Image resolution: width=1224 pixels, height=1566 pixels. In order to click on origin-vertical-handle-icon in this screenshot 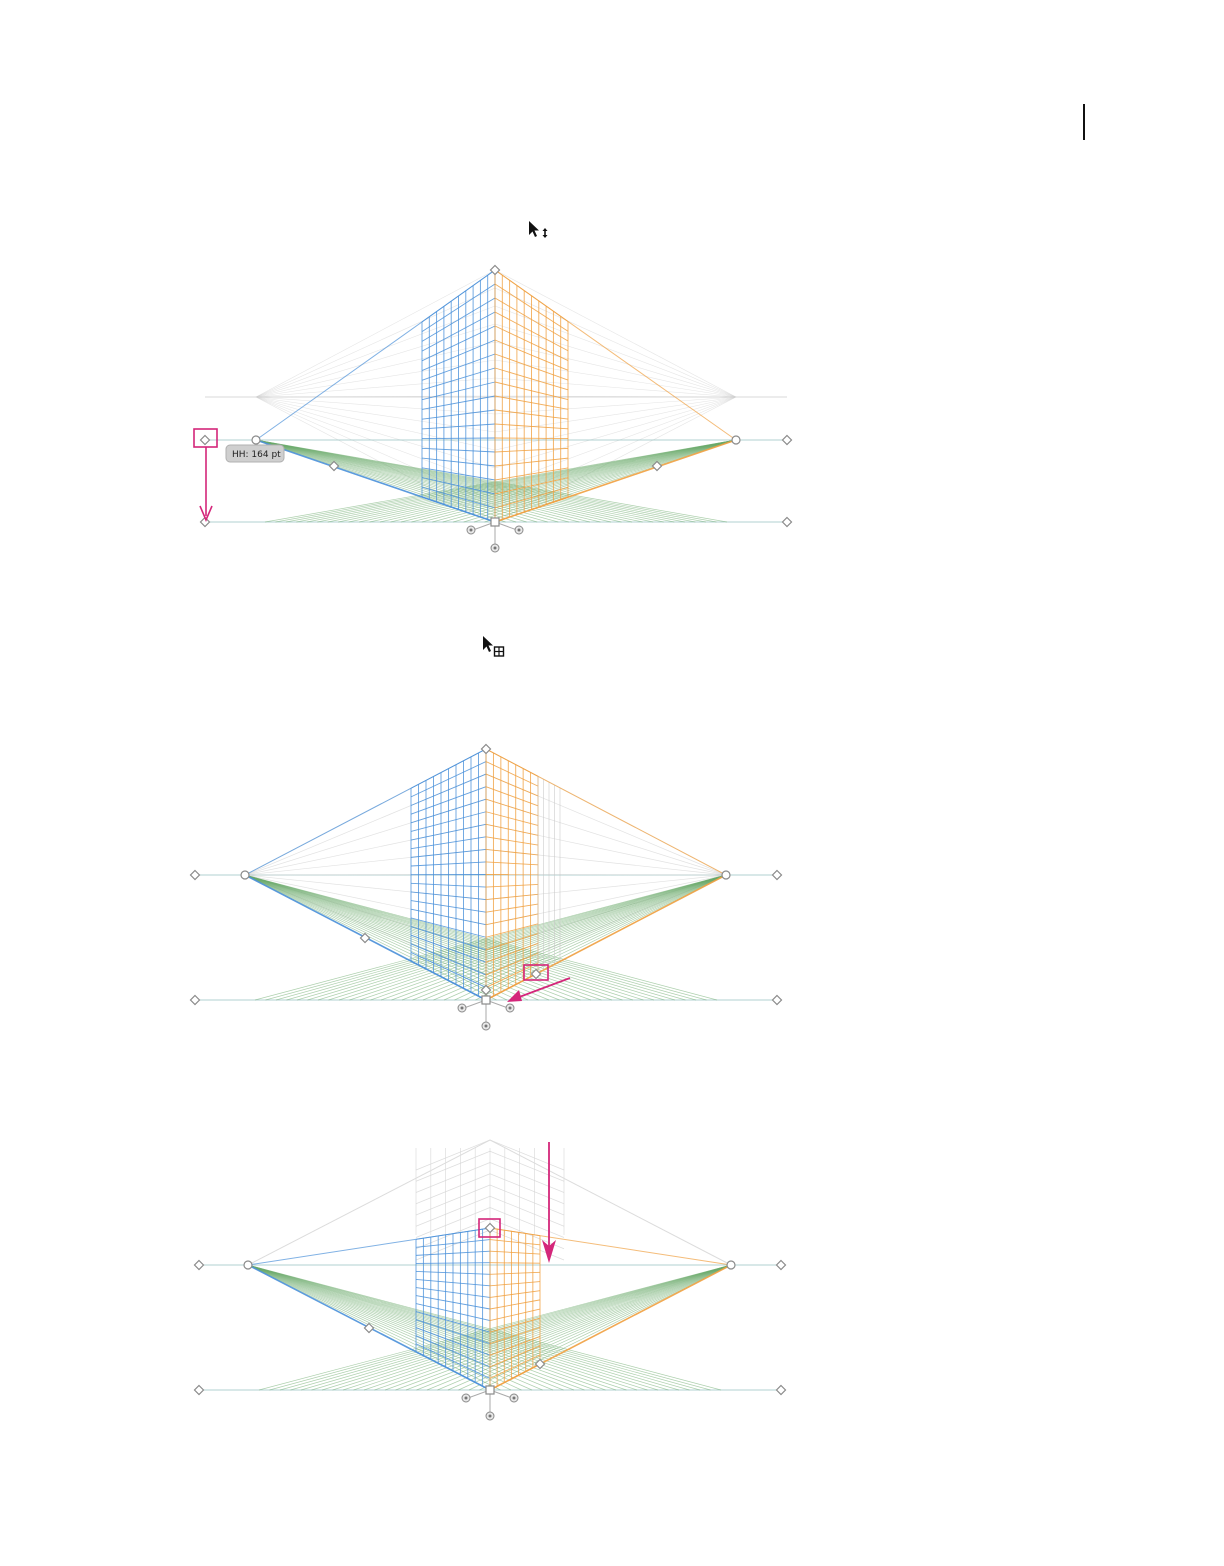, I will do `click(486, 990)`.